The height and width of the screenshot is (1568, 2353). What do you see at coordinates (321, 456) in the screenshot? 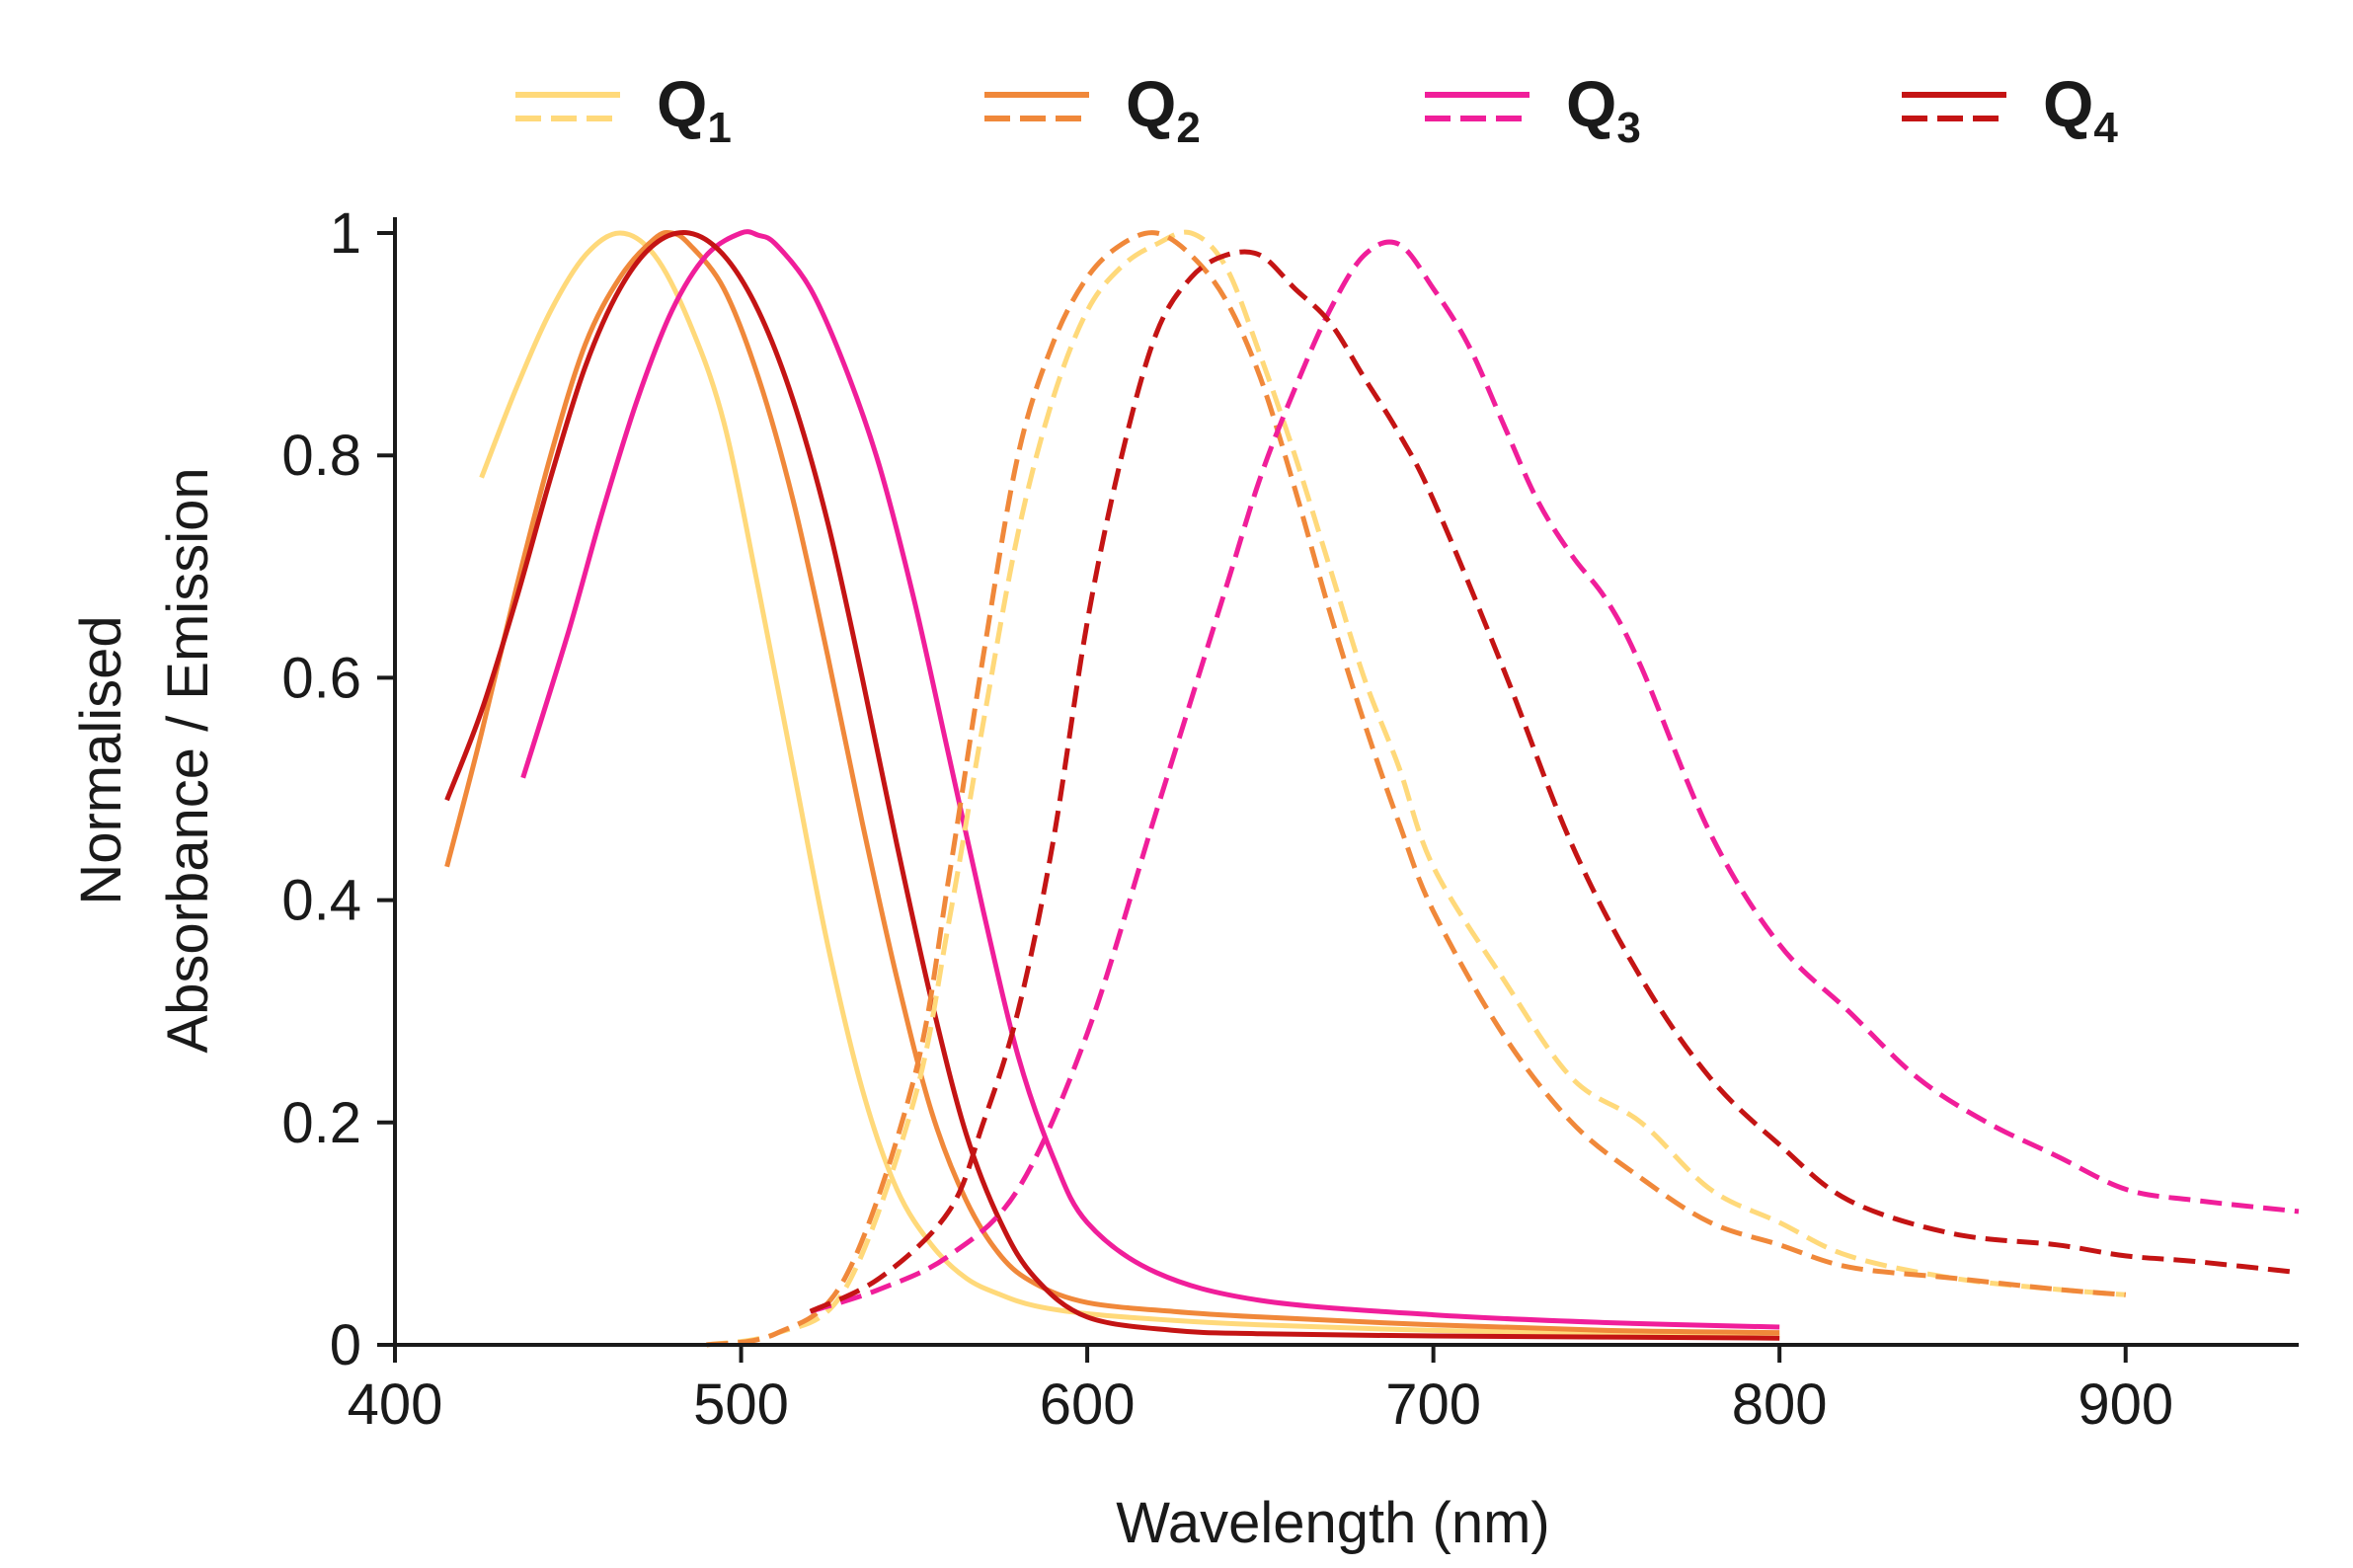
I see `y-tick-label: 0.8` at bounding box center [321, 456].